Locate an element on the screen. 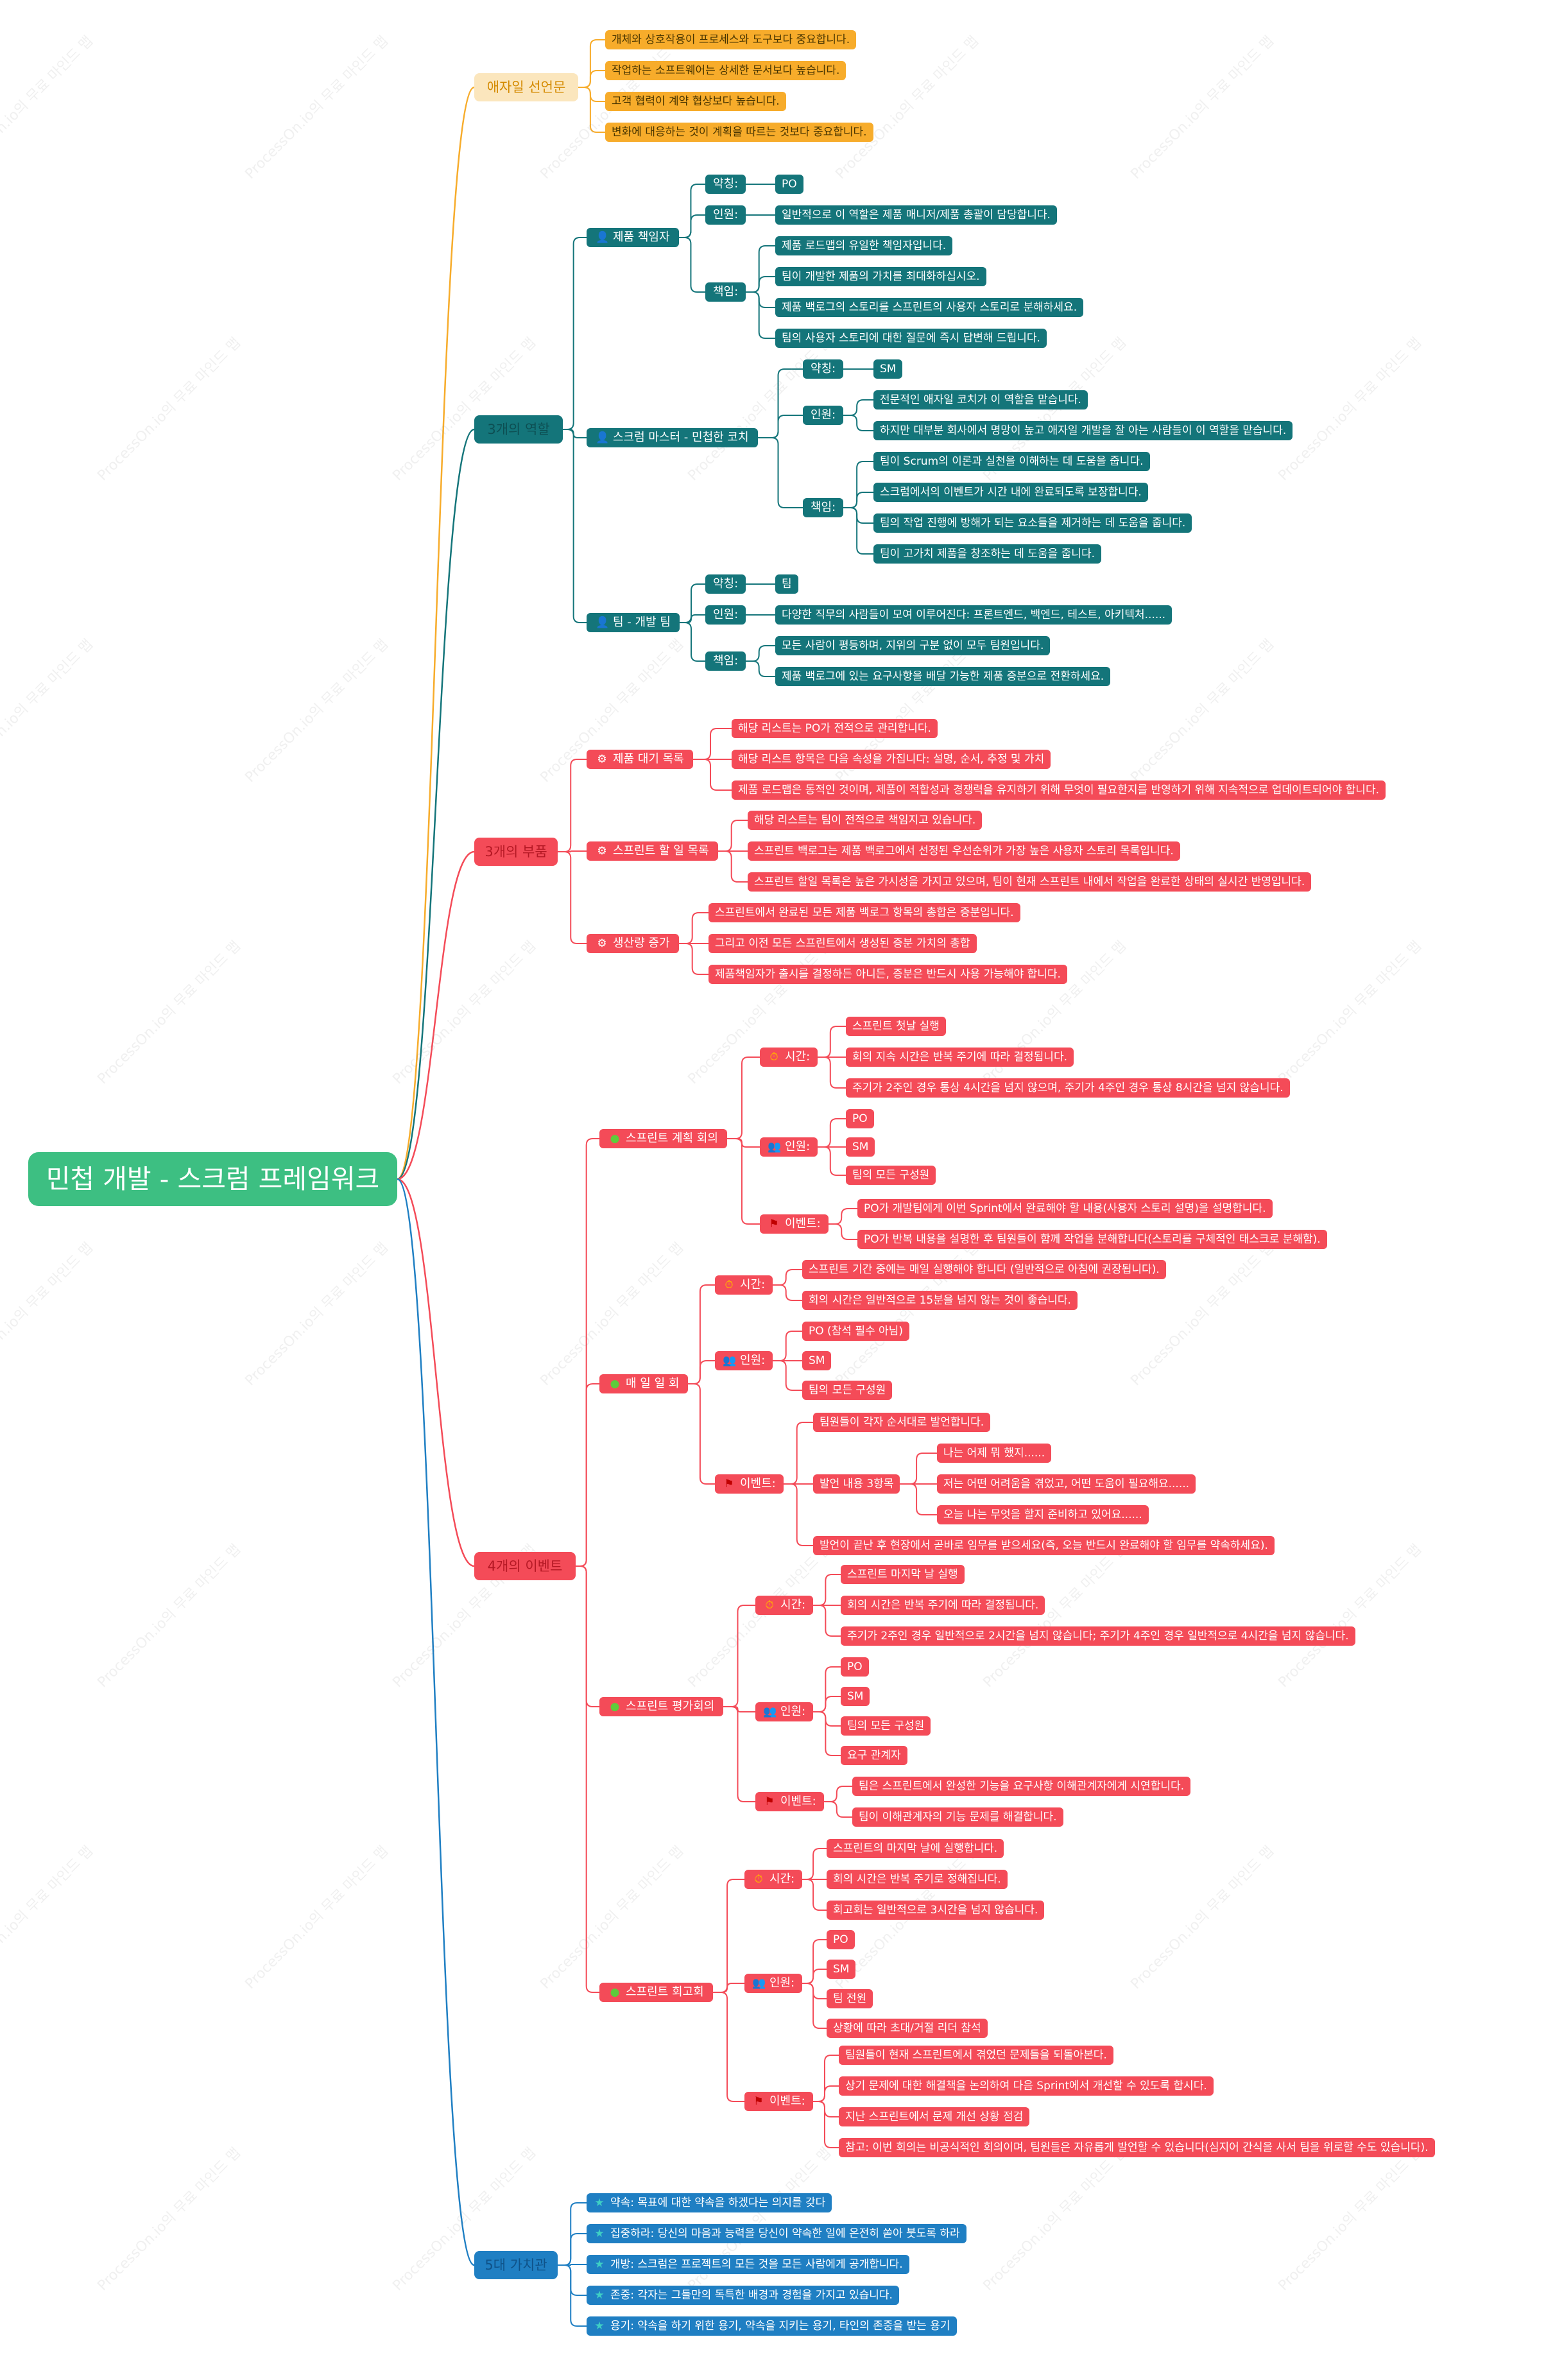  review-time-item: 회의 시간은 반복 주기에 따라 결정됩니다. is located at coordinates (943, 1605).